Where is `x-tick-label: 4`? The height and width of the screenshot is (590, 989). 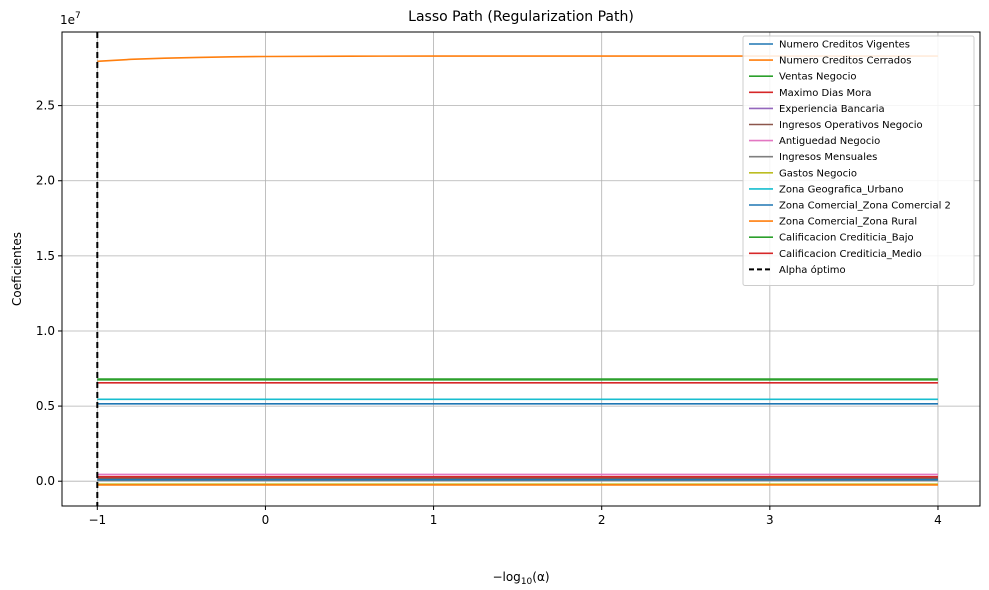
x-tick-label: 4 is located at coordinates (938, 520).